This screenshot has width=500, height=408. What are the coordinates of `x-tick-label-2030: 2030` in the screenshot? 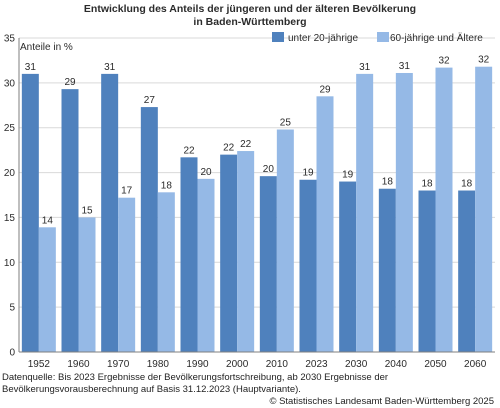 It's located at (356, 364).